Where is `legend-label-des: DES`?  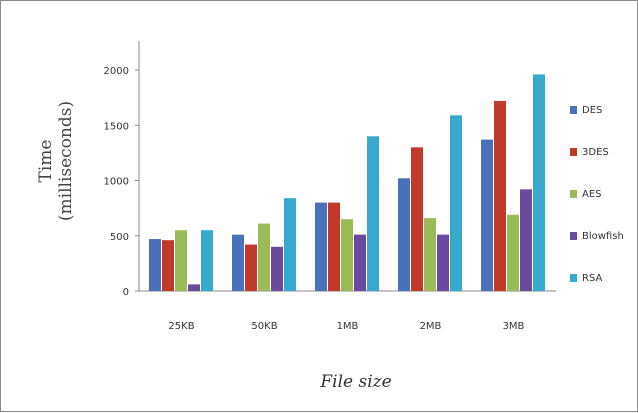 legend-label-des: DES is located at coordinates (592, 110).